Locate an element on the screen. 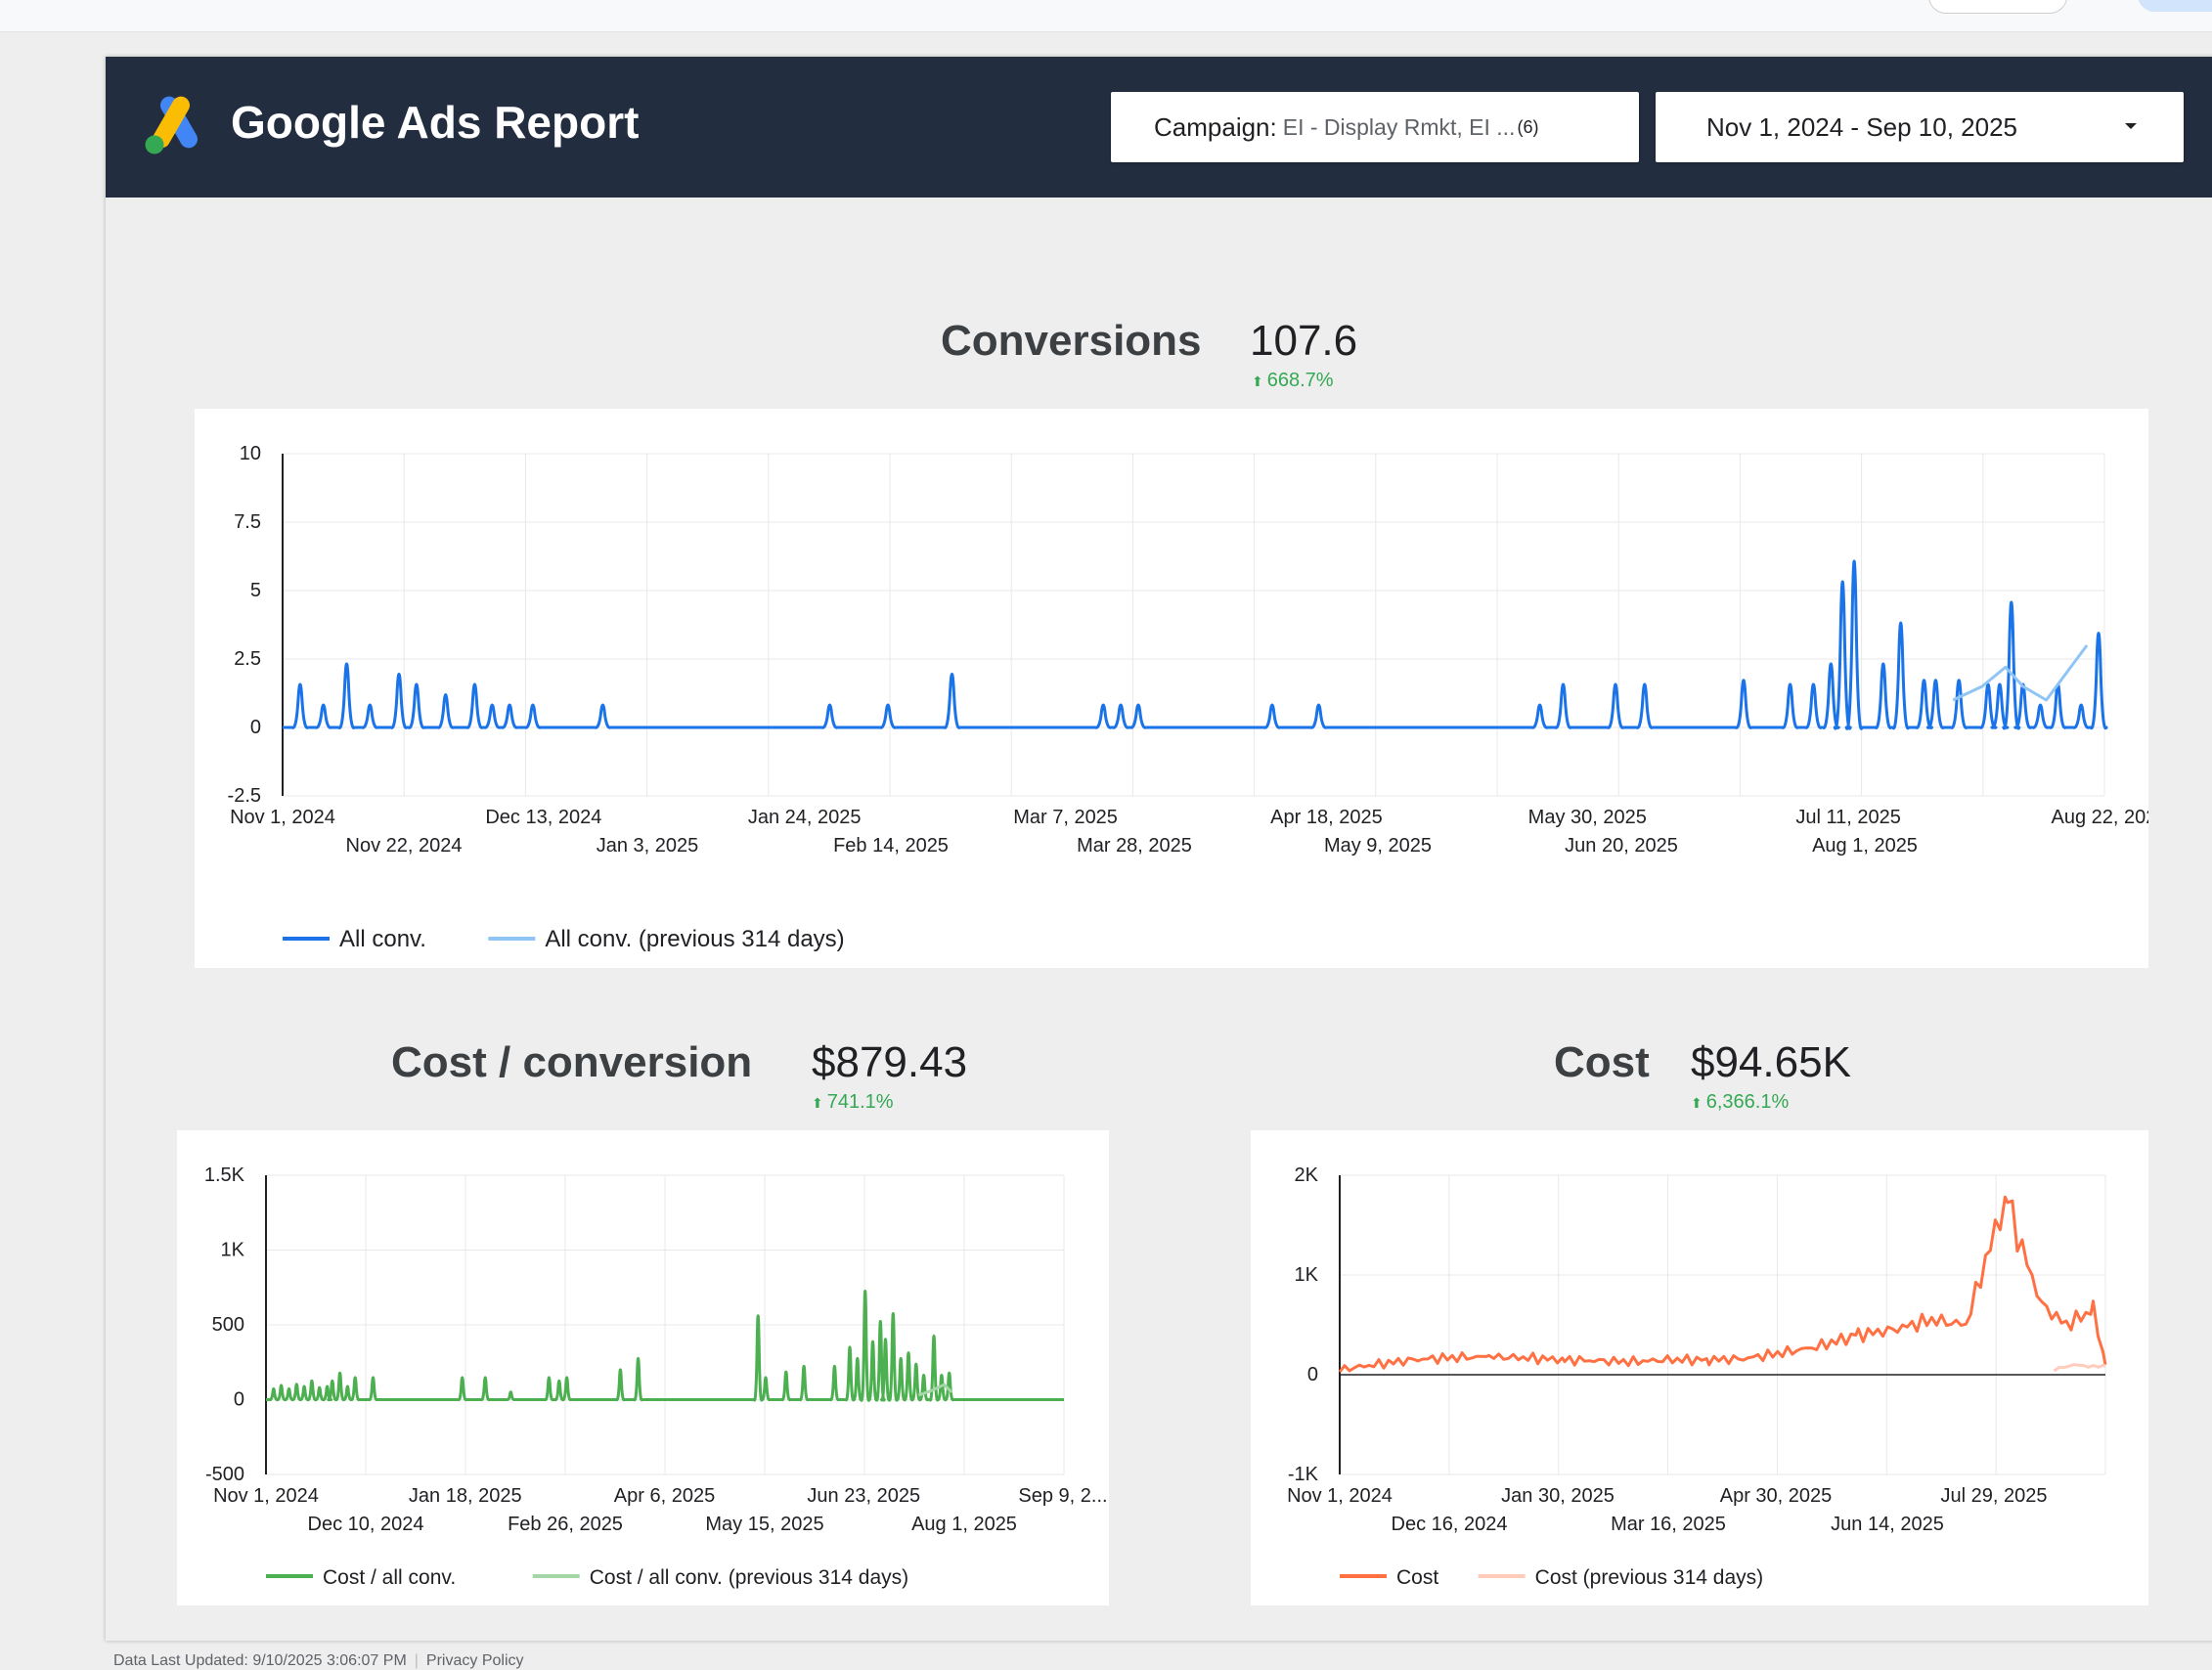 The width and height of the screenshot is (2212, 1670). campaign-filter-count: (6) is located at coordinates (1528, 126).